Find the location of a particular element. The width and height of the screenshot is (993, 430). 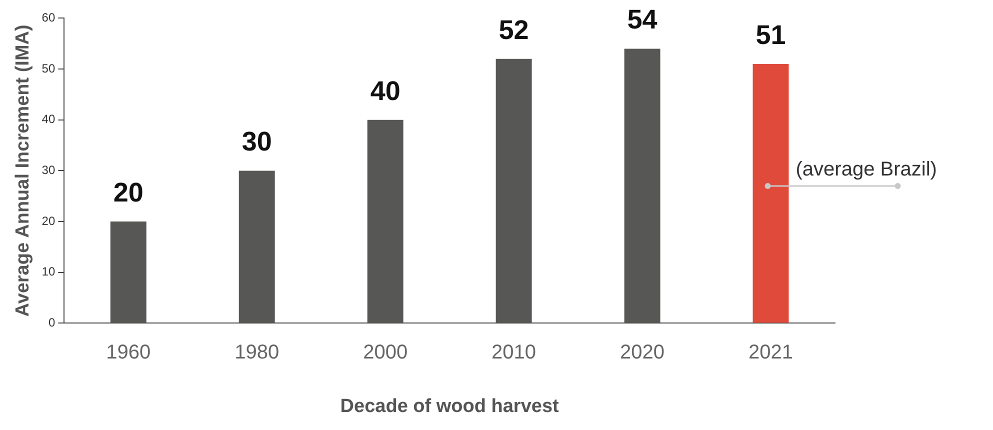

y-tick-label: 60 is located at coordinates (49, 17).